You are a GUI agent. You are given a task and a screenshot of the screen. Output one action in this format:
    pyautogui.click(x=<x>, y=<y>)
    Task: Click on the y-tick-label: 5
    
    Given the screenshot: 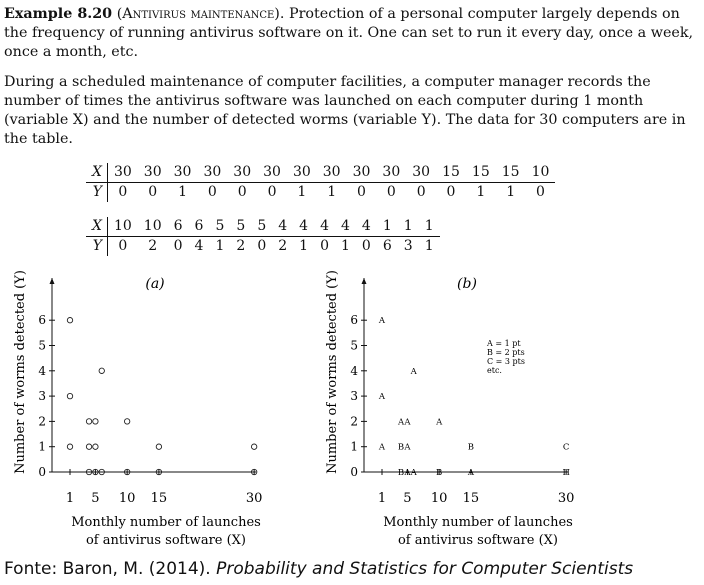 What is the action you would take?
    pyautogui.click(x=354, y=346)
    